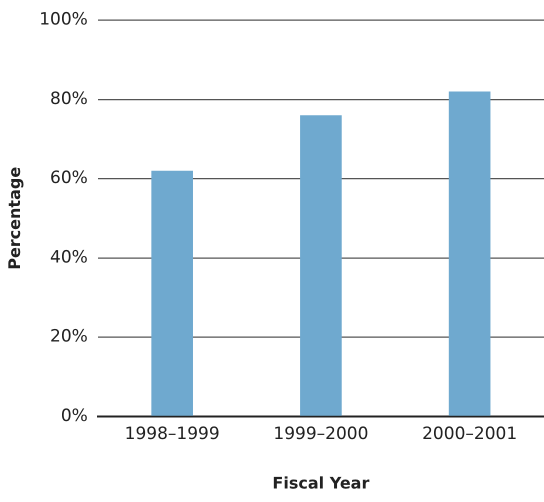 This screenshot has width=544, height=502. I want to click on y-tick-label: 80%, so click(69, 98).